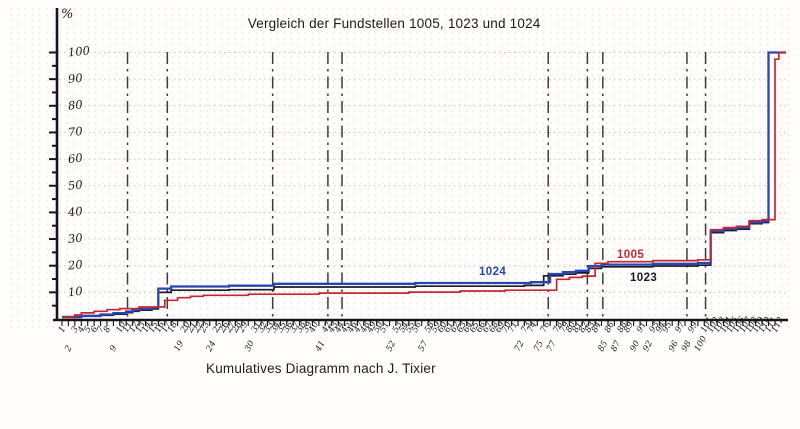 The width and height of the screenshot is (800, 429). Describe the element at coordinates (289, 327) in the screenshot. I see `x-tick-label: 36` at that location.